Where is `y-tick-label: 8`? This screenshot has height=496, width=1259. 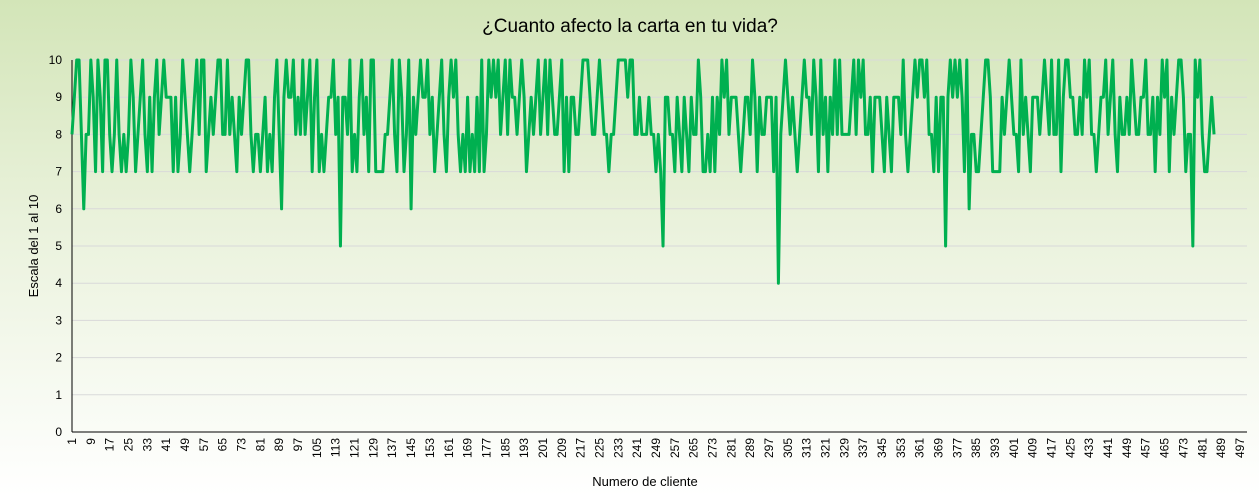
y-tick-label: 8 is located at coordinates (58, 134).